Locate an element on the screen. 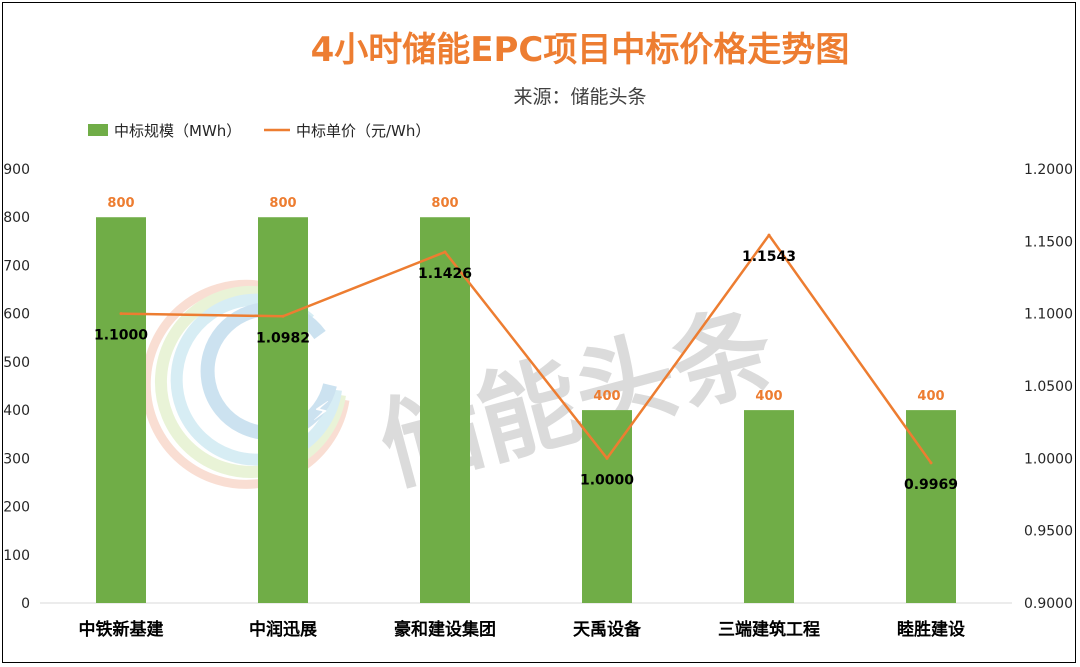 This screenshot has height=667, width=1080. line-data-label: 1.1426 is located at coordinates (445, 274).